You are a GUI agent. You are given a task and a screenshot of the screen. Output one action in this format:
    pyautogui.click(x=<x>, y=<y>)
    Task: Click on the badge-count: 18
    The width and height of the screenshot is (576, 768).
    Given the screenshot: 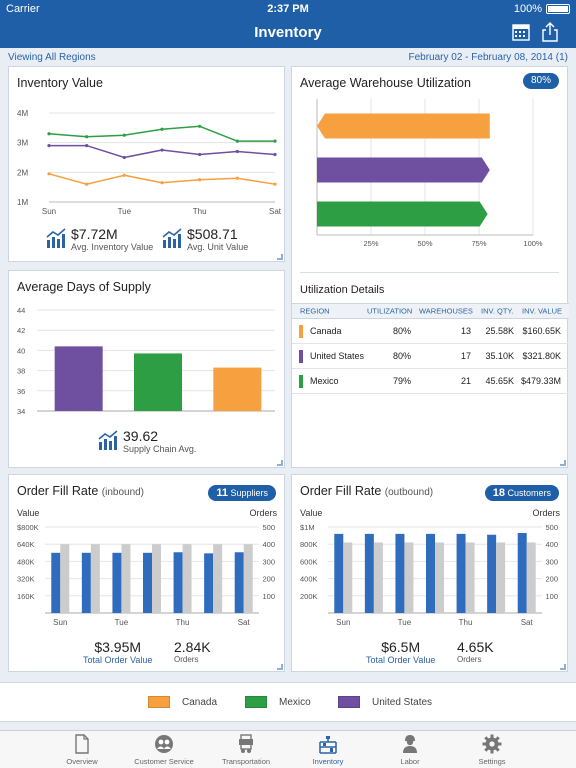 What is the action you would take?
    pyautogui.click(x=498, y=493)
    